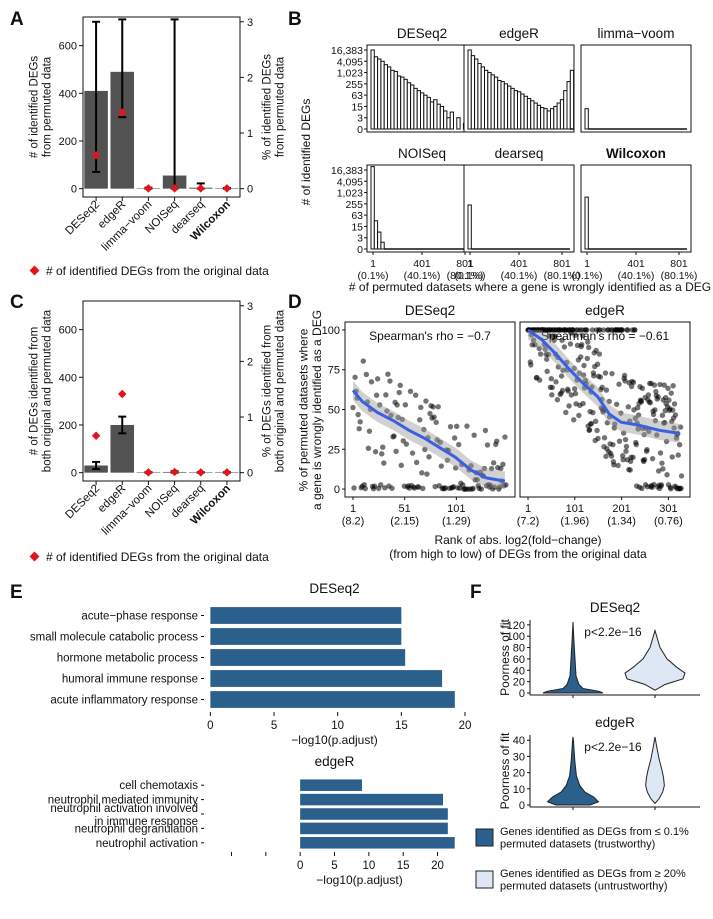 This screenshot has width=713, height=919. I want to click on e-panel-title: DESeq2, so click(334, 588).